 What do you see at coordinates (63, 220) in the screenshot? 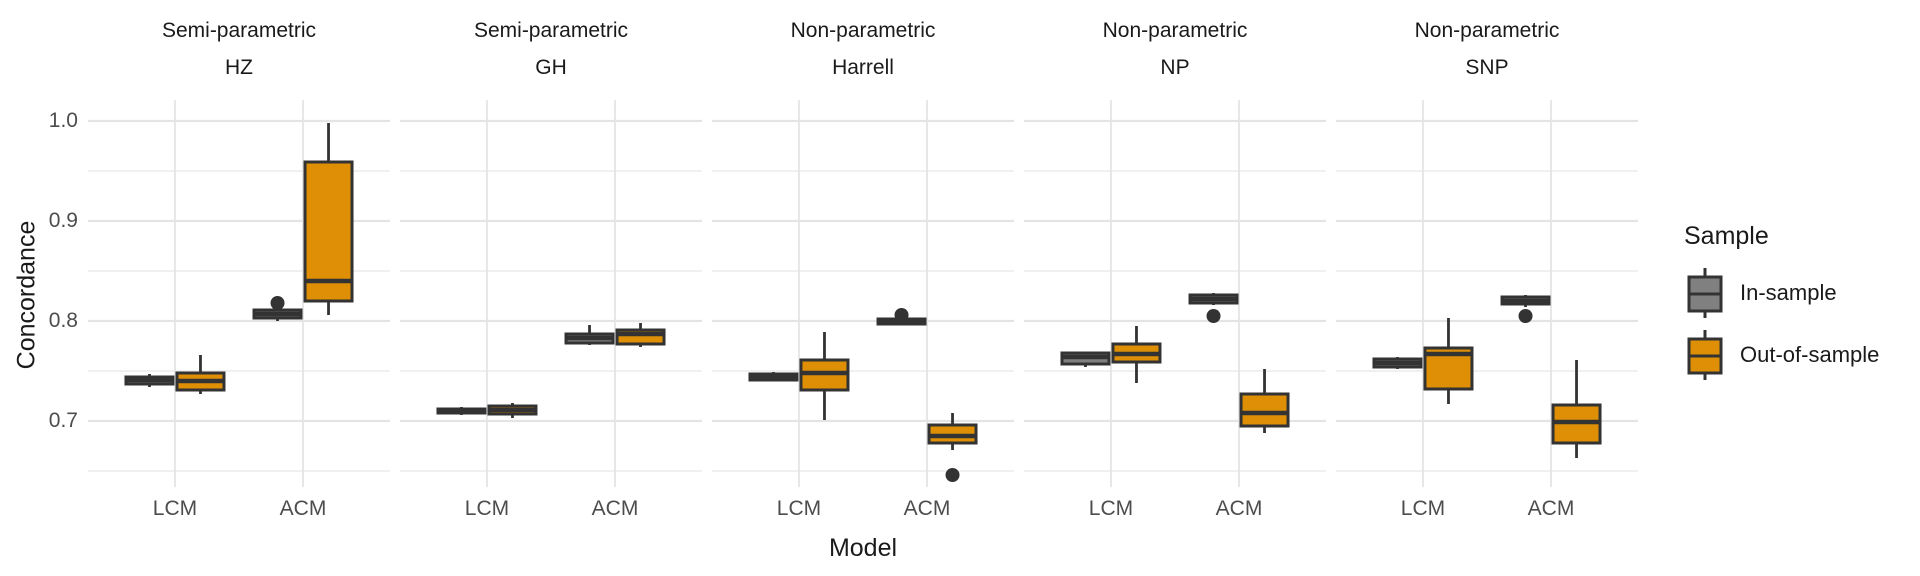
I see `y-tick-label: 0.9` at bounding box center [63, 220].